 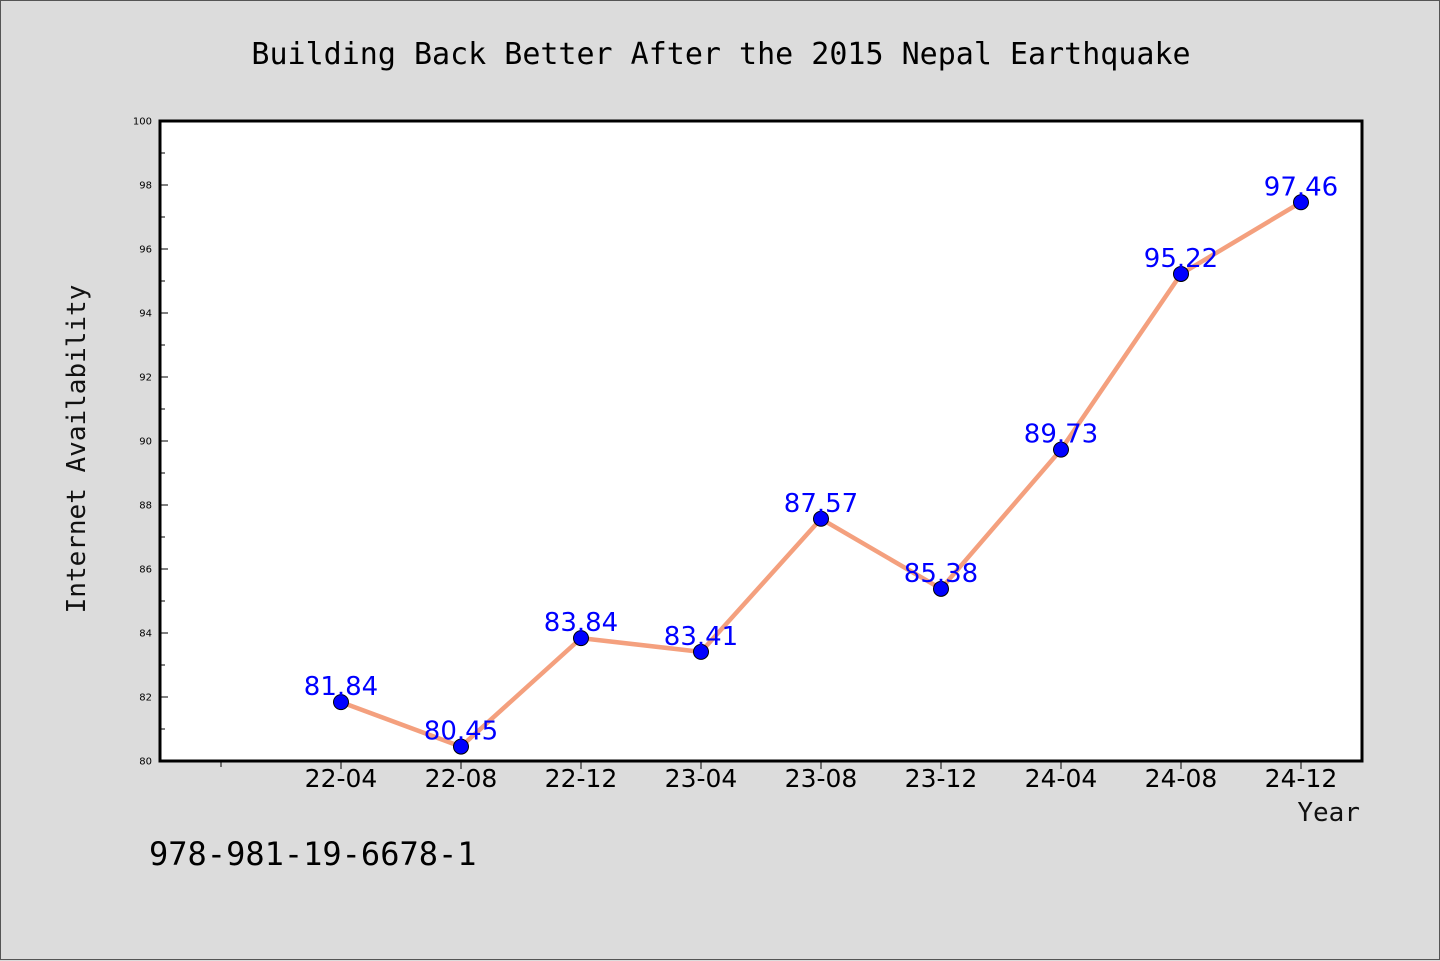 What do you see at coordinates (1301, 778) in the screenshot?
I see `x-tick-label: 24-12` at bounding box center [1301, 778].